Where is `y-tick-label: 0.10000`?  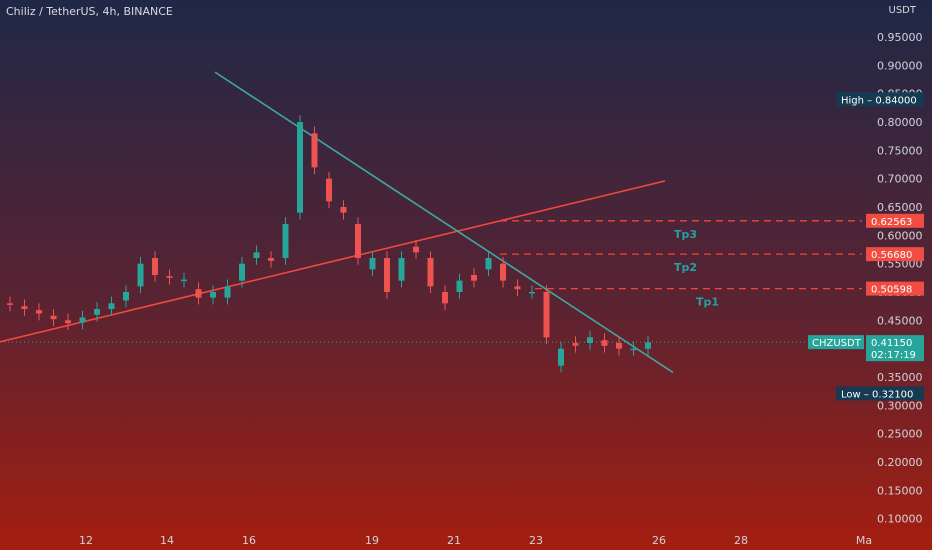
y-tick-label: 0.10000 is located at coordinates (900, 519).